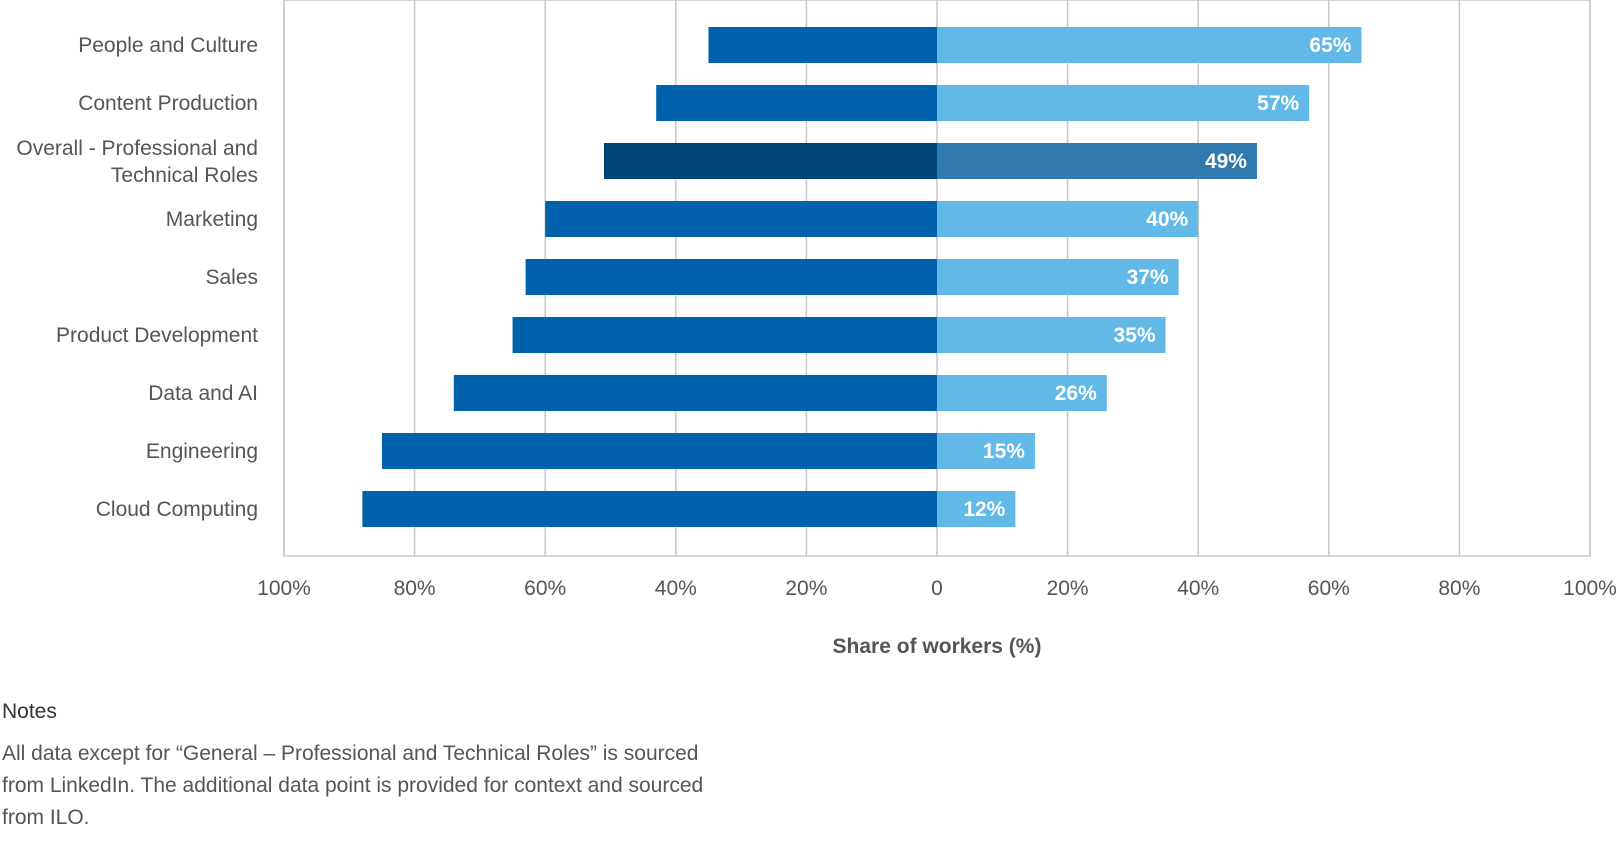 This screenshot has width=1620, height=854. What do you see at coordinates (1135, 335) in the screenshot?
I see `data-label: 35%` at bounding box center [1135, 335].